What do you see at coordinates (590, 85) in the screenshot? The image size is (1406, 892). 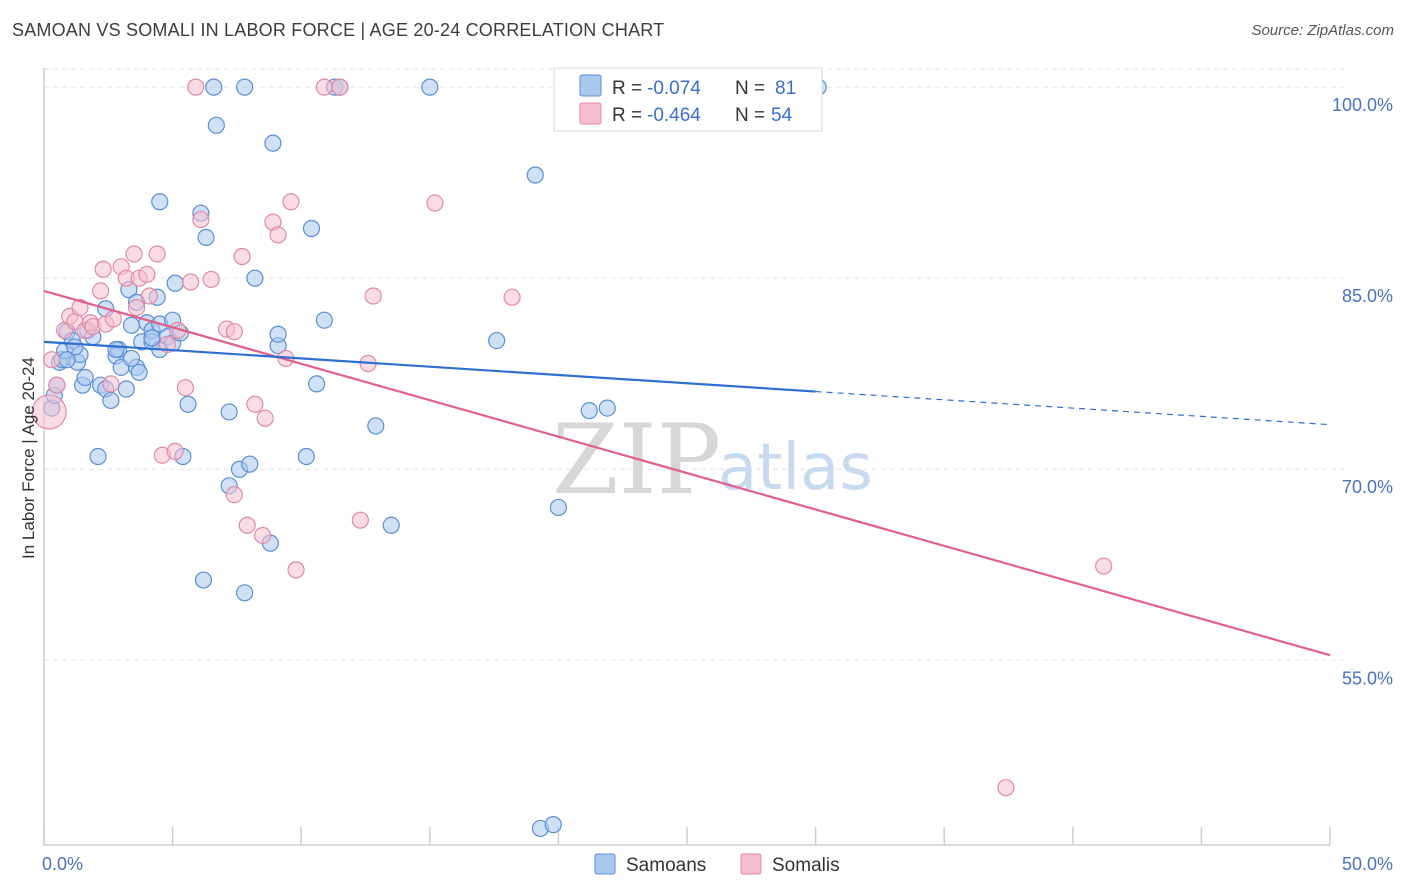 I see `legend-swatch-samoans` at bounding box center [590, 85].